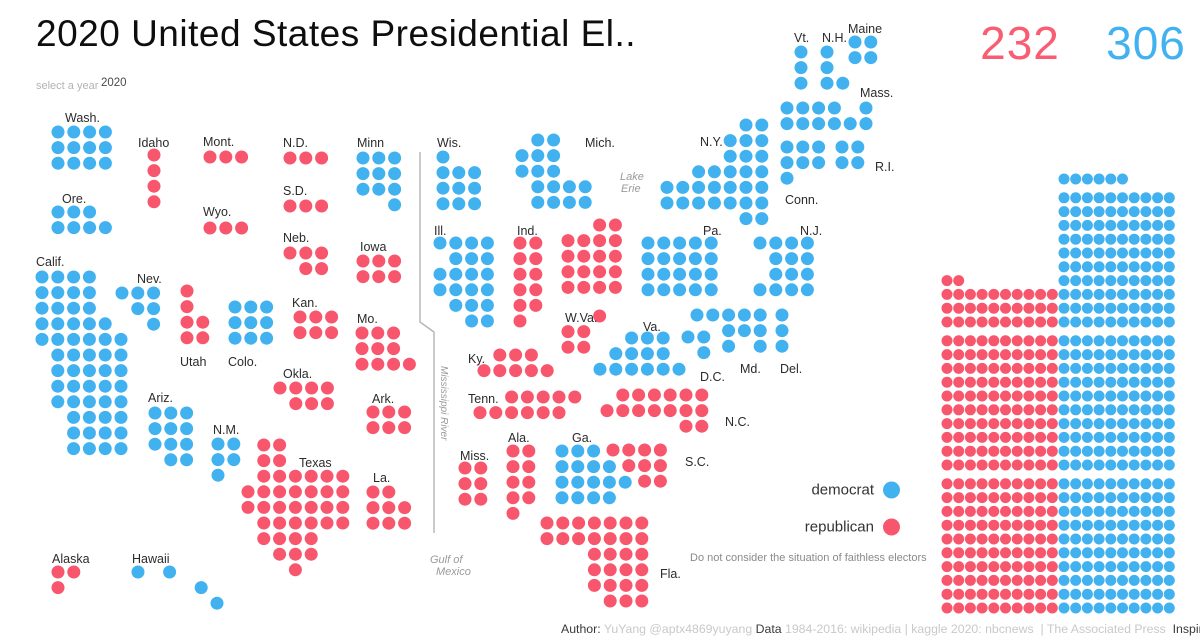 The image size is (1200, 640). I want to click on state-dot-mich, so click(522, 171).